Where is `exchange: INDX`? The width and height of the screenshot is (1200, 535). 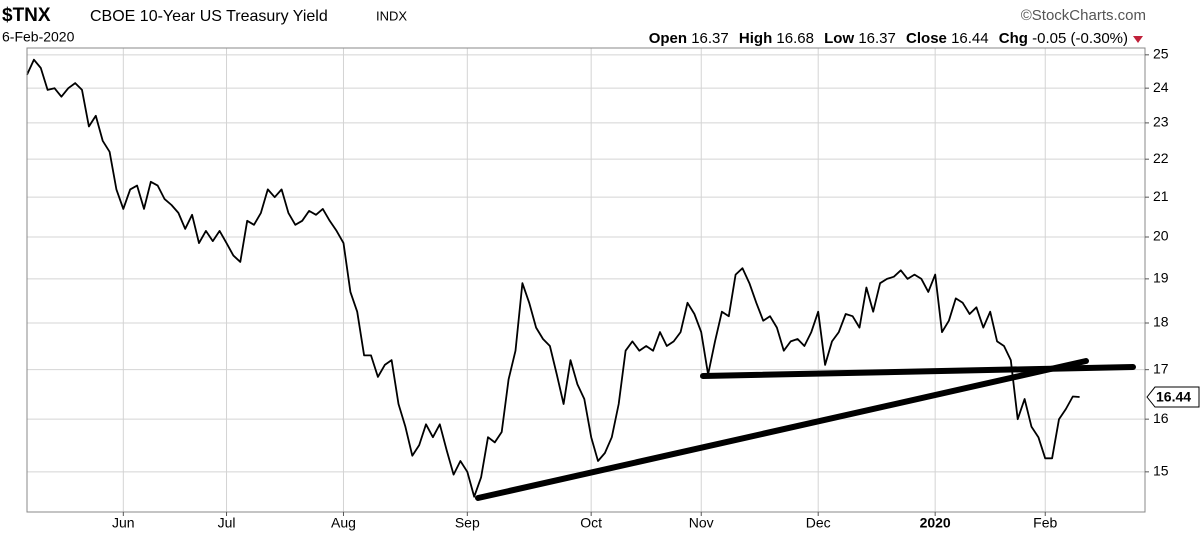 exchange: INDX is located at coordinates (391, 15).